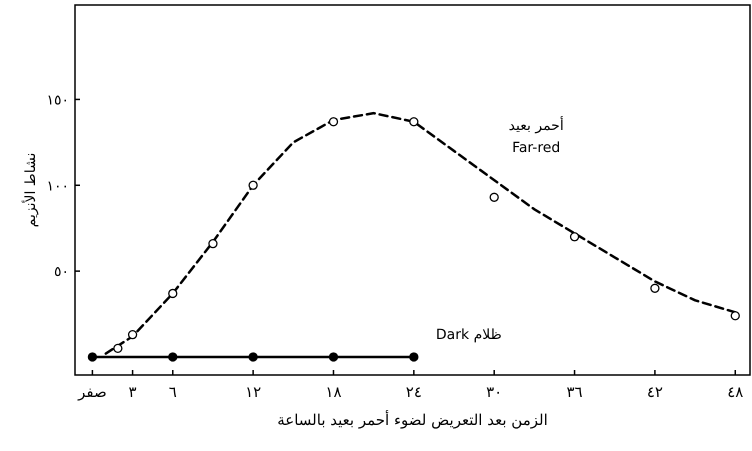  What do you see at coordinates (469, 334) in the screenshot?
I see `series-label: Dark ظلام` at bounding box center [469, 334].